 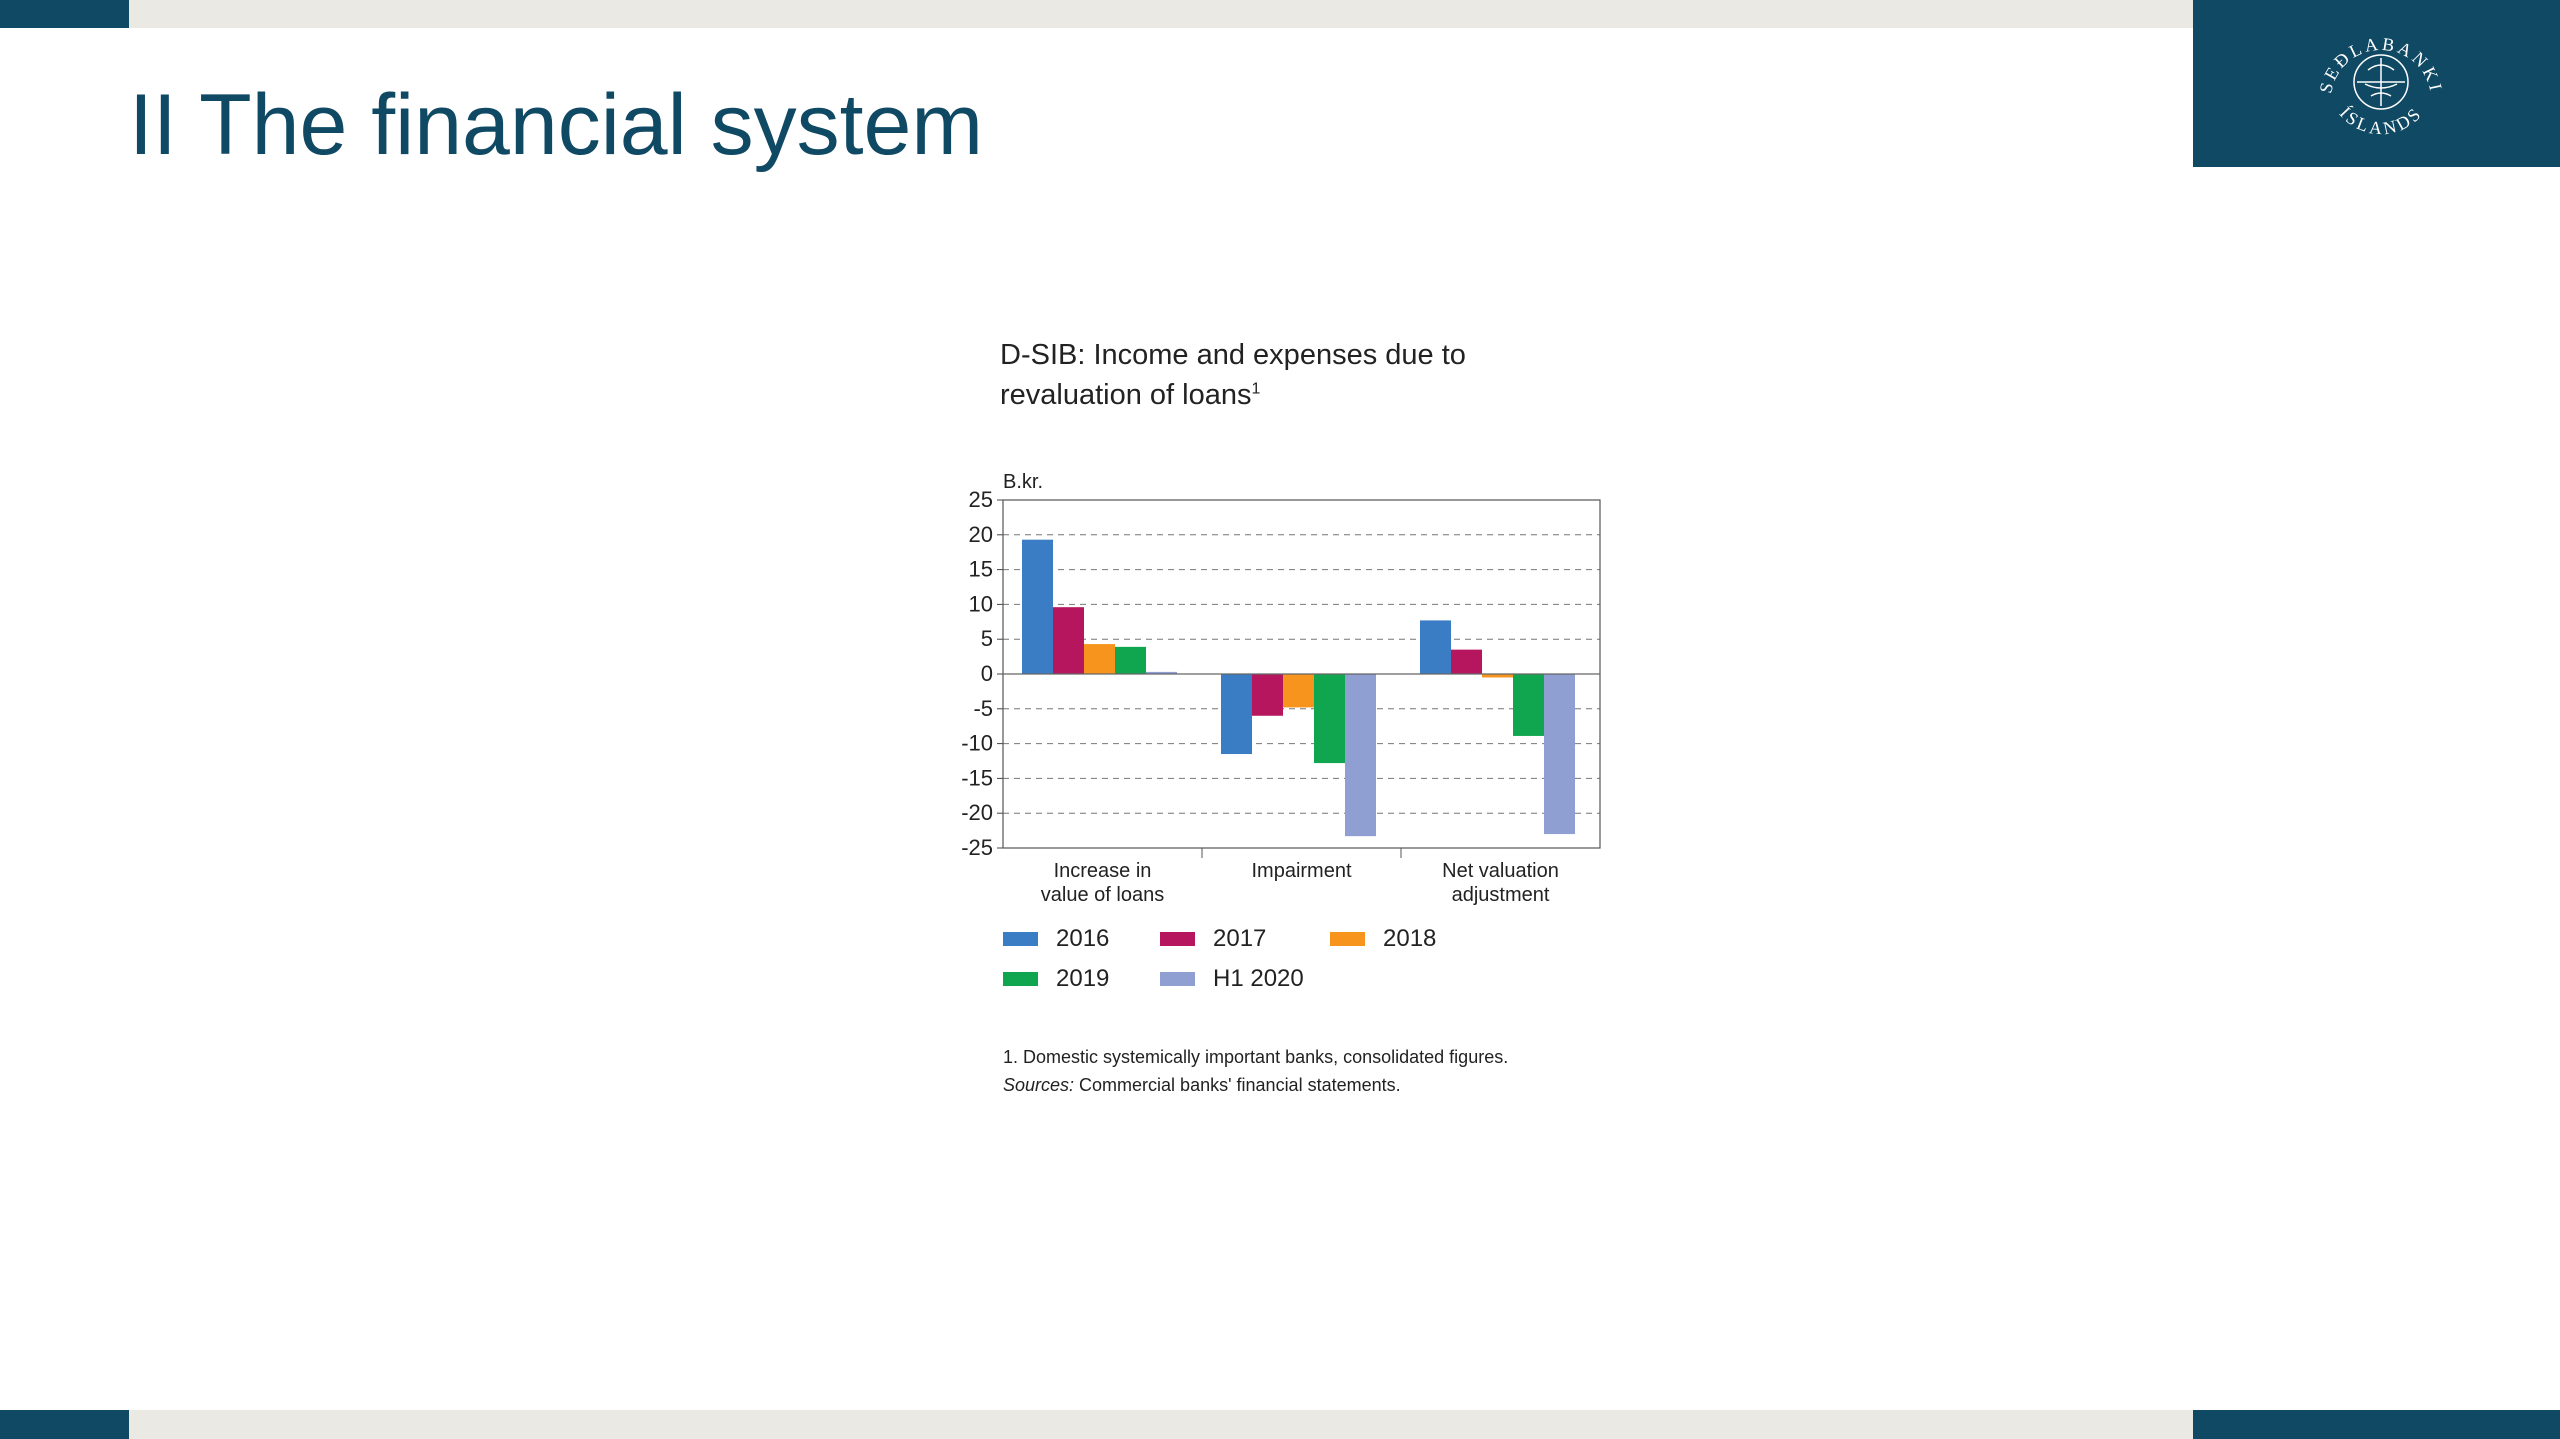 What do you see at coordinates (1039, 1085) in the screenshot?
I see `sources-label: Sources:` at bounding box center [1039, 1085].